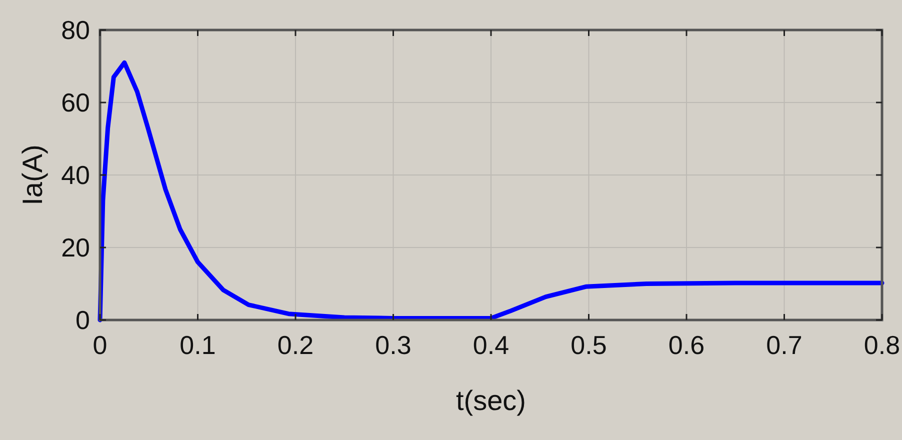 Image resolution: width=902 pixels, height=440 pixels. Describe the element at coordinates (784, 345) in the screenshot. I see `x-tick-label: 0.7` at that location.